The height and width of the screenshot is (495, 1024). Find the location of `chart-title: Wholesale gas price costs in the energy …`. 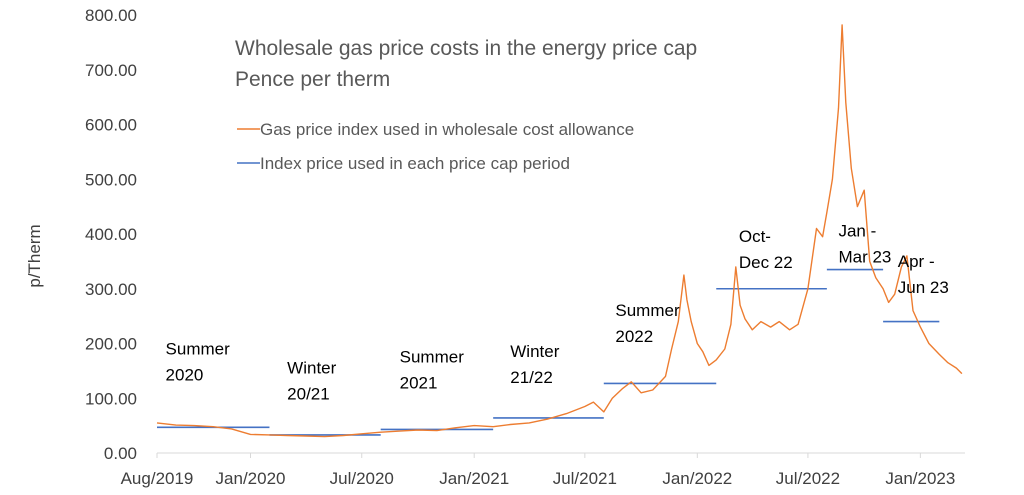

chart-title: Wholesale gas price costs in the energy … is located at coordinates (466, 48).